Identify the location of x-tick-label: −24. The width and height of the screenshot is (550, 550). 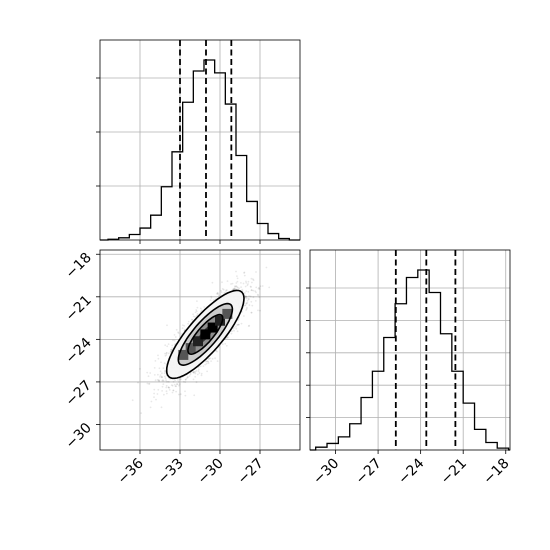
(411, 471).